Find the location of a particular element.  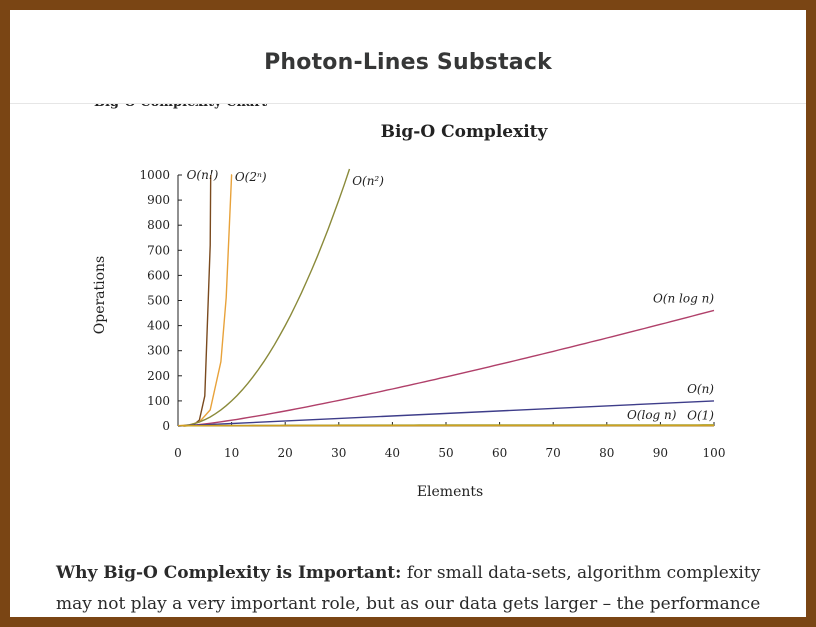

x-tick-label: 60 is located at coordinates (499, 453).